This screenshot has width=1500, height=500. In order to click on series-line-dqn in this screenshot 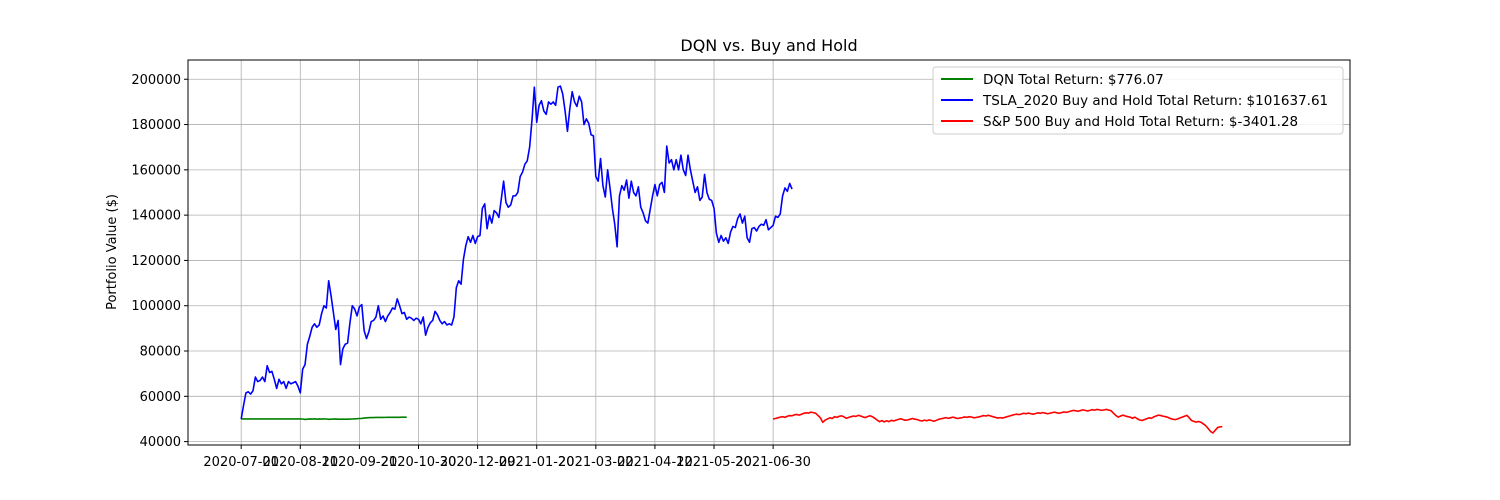, I will do `click(324, 418)`.